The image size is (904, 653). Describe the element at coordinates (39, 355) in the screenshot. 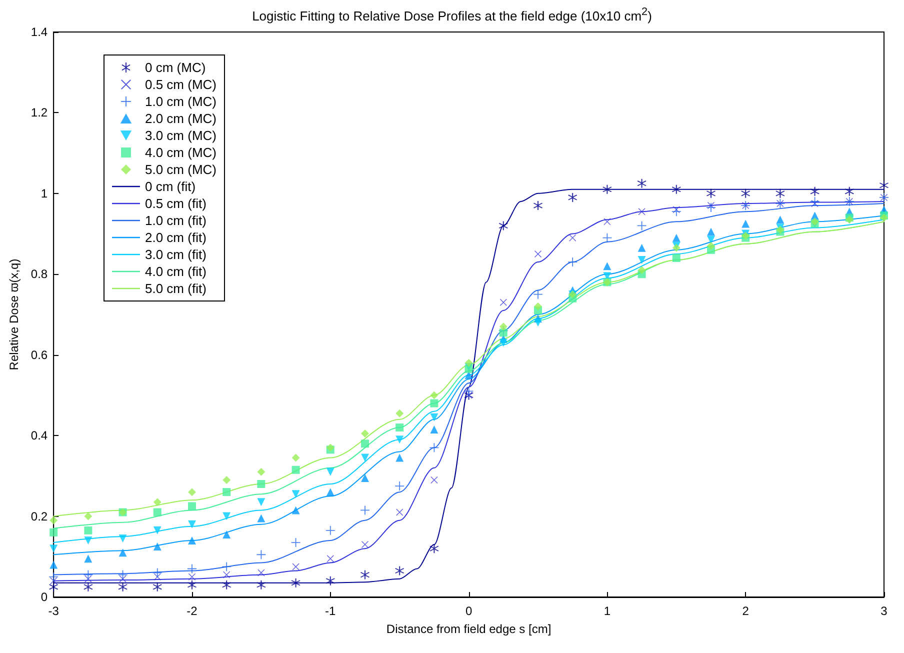

I see `y-tick-label: 0.6` at that location.